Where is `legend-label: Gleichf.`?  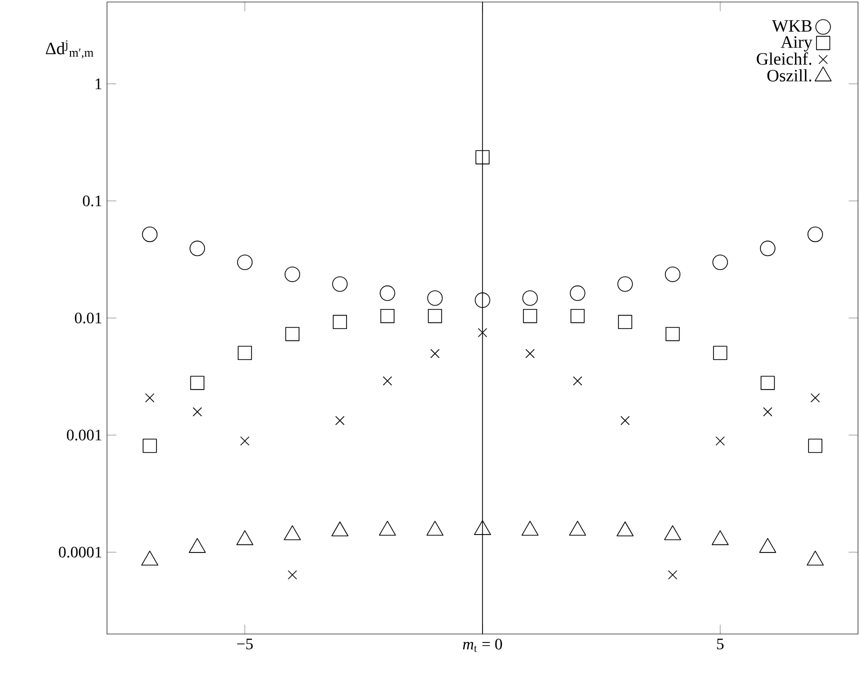 legend-label: Gleichf. is located at coordinates (784, 58).